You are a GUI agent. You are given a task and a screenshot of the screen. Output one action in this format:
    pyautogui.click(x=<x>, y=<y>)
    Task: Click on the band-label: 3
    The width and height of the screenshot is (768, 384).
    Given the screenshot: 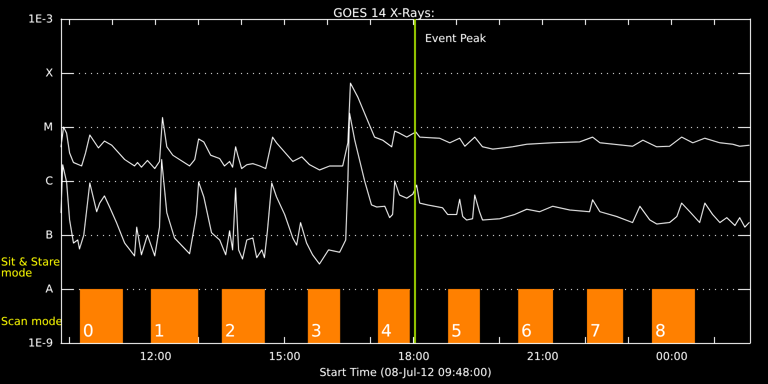 What is the action you would take?
    pyautogui.click(x=316, y=332)
    